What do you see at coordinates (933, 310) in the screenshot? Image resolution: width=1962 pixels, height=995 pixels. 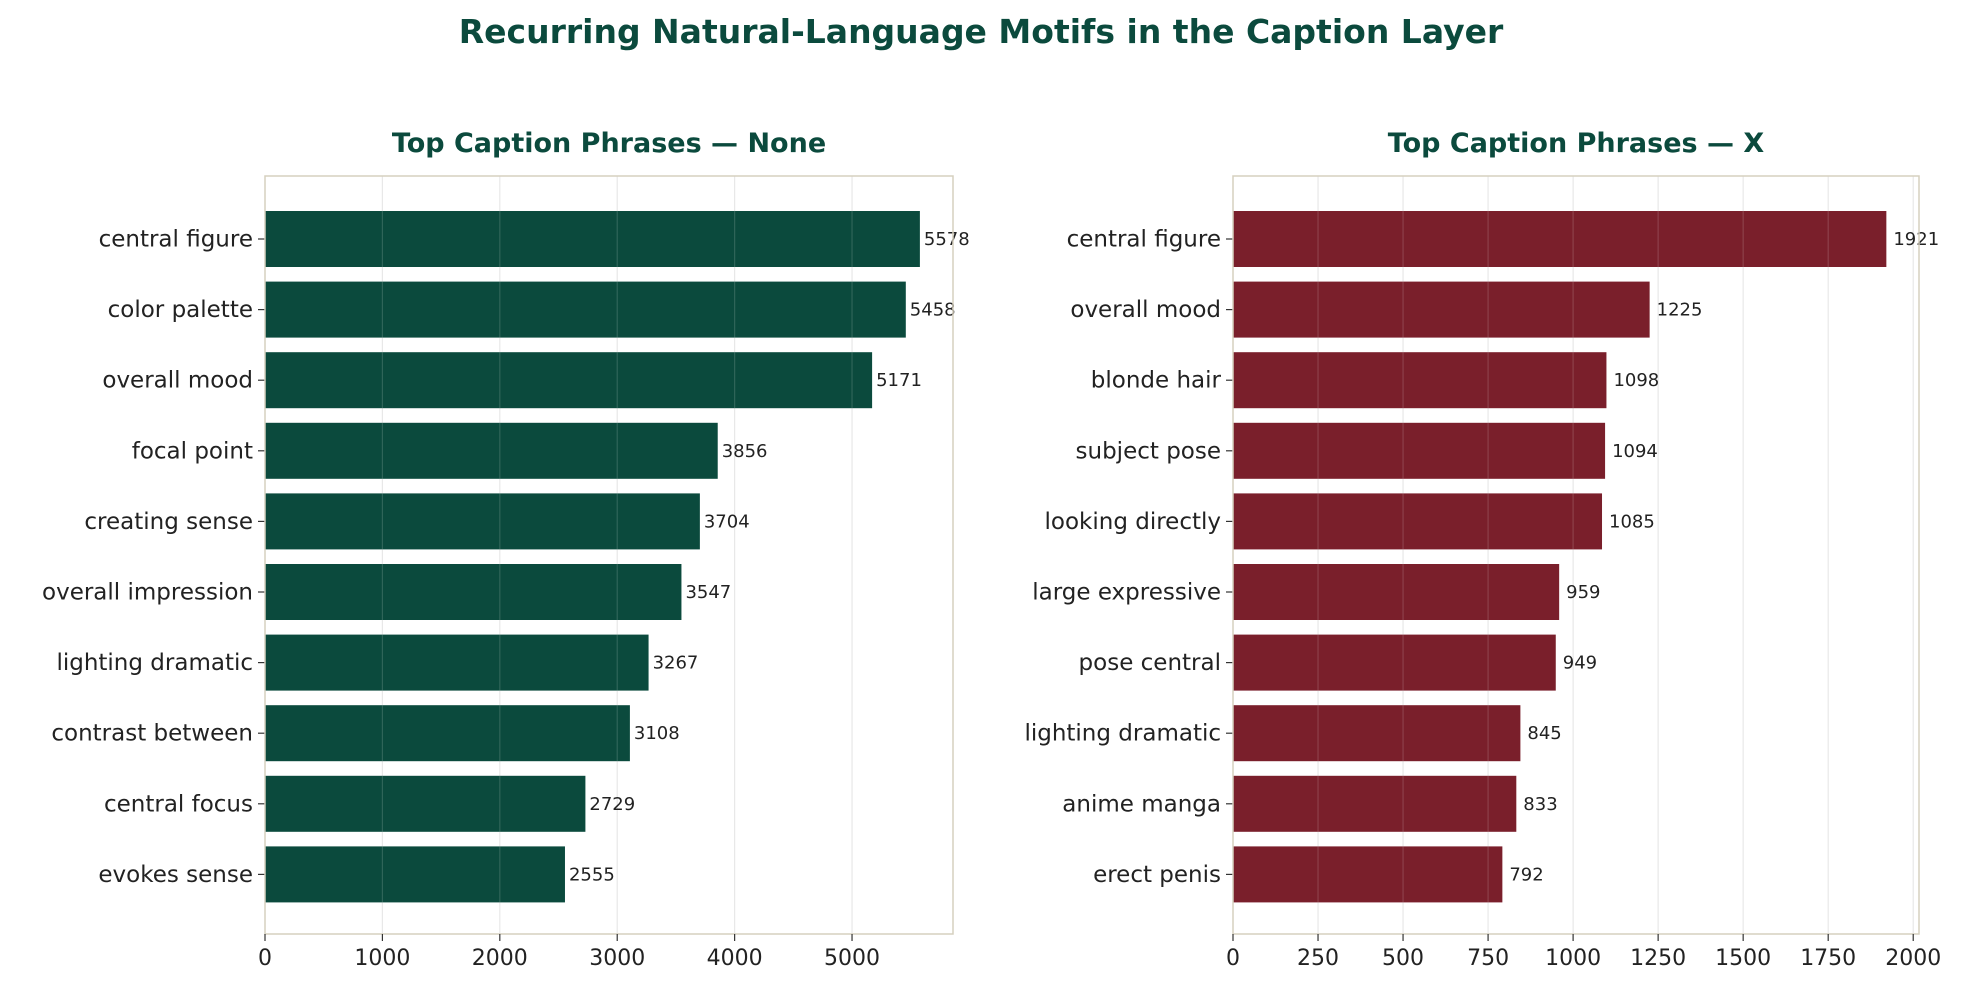 I see `data-label: 5458` at bounding box center [933, 310].